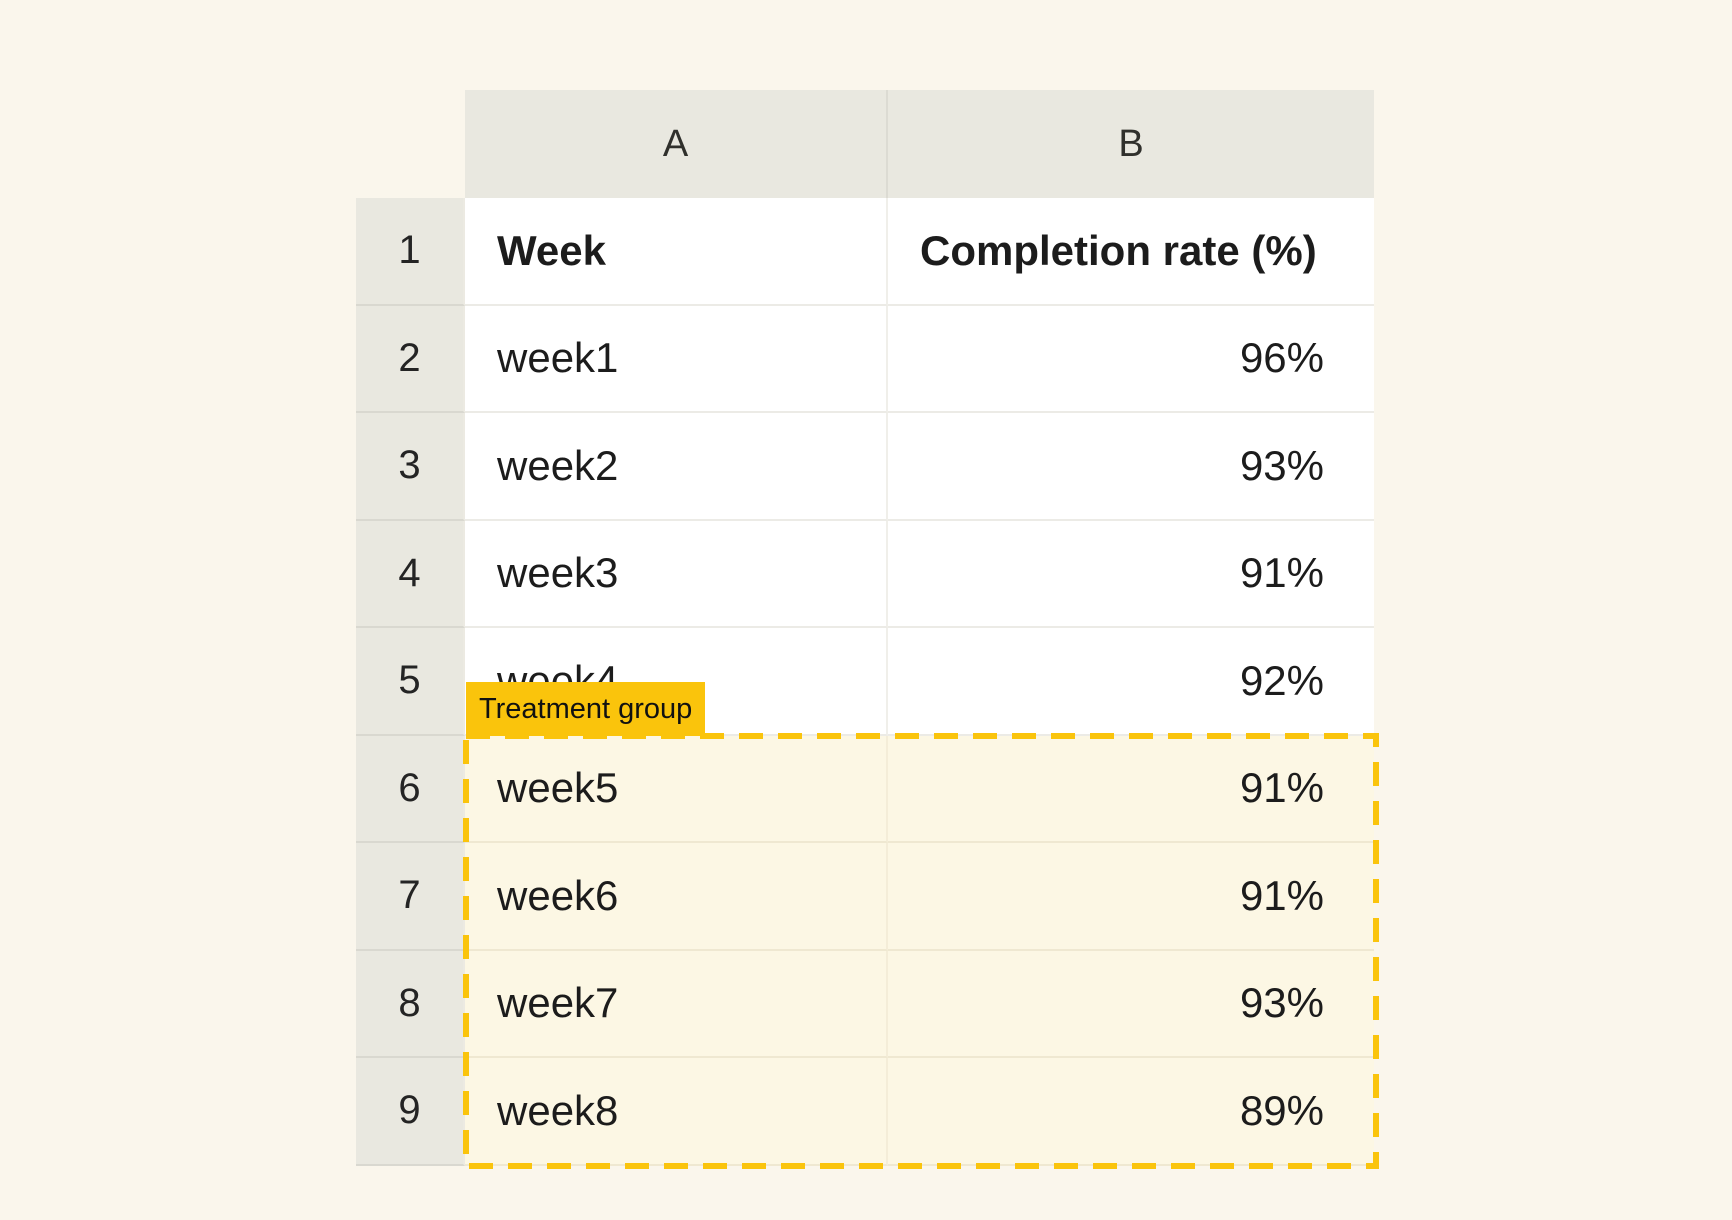 The width and height of the screenshot is (1732, 1220). I want to click on cell-b4: 91%, so click(1131, 574).